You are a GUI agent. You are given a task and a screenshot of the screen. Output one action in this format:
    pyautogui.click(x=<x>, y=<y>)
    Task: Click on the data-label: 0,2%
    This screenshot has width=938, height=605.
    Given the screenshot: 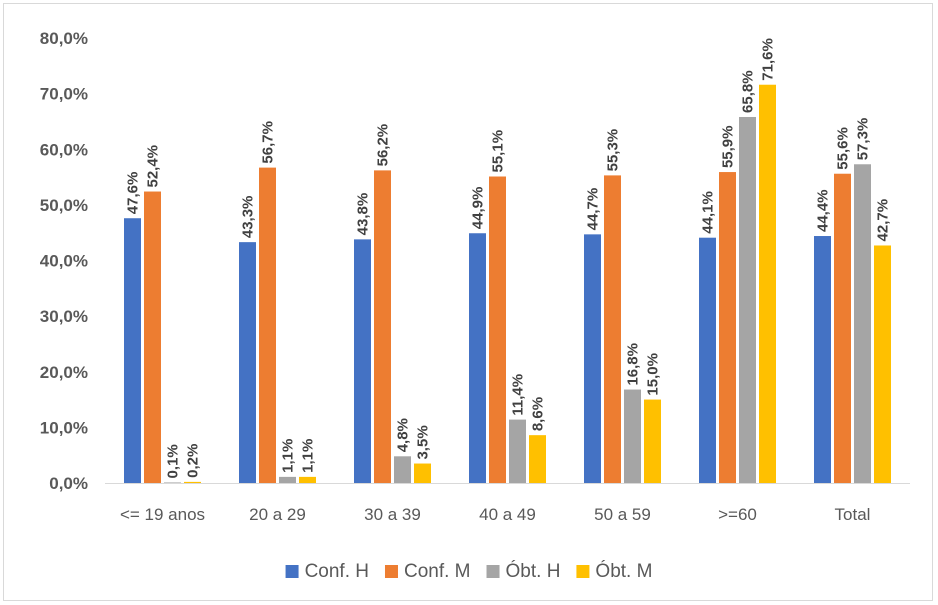 What is the action you would take?
    pyautogui.click(x=193, y=461)
    